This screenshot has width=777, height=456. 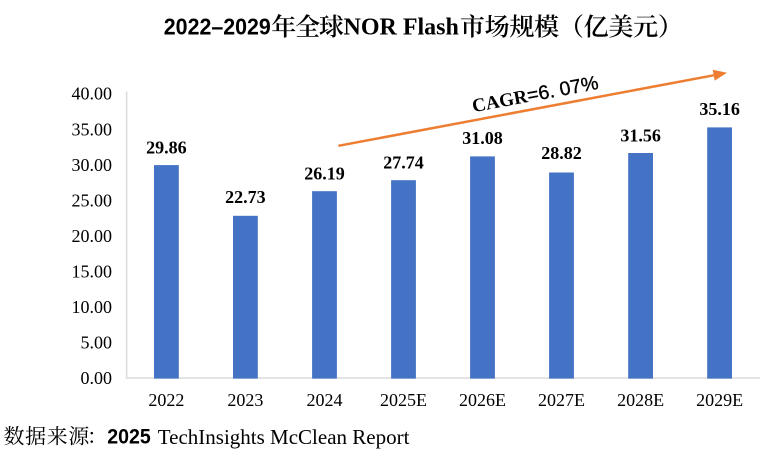 What do you see at coordinates (719, 109) in the screenshot?
I see `svg-text: 35.16` at bounding box center [719, 109].